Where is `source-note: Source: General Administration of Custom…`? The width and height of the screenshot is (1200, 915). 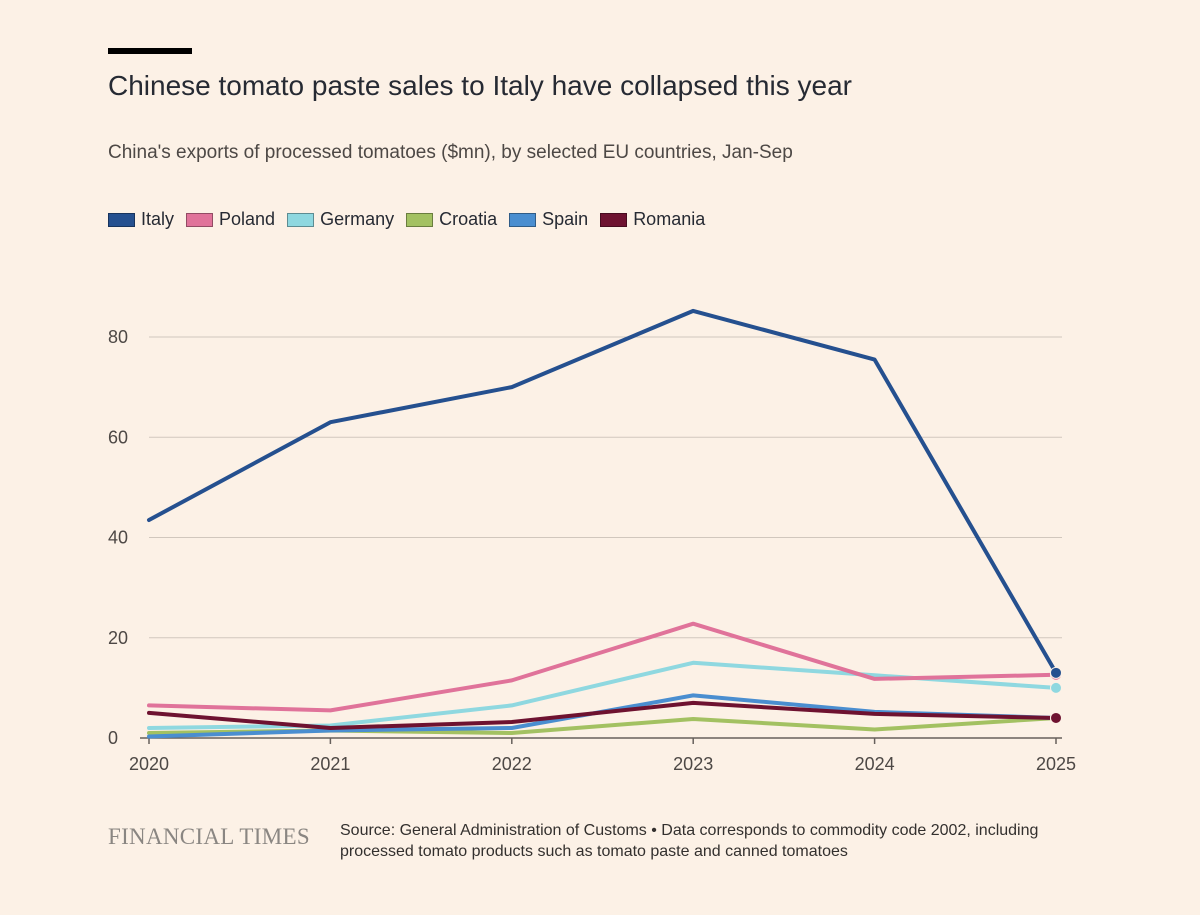
source-note: Source: General Administration of Custom… is located at coordinates (689, 841).